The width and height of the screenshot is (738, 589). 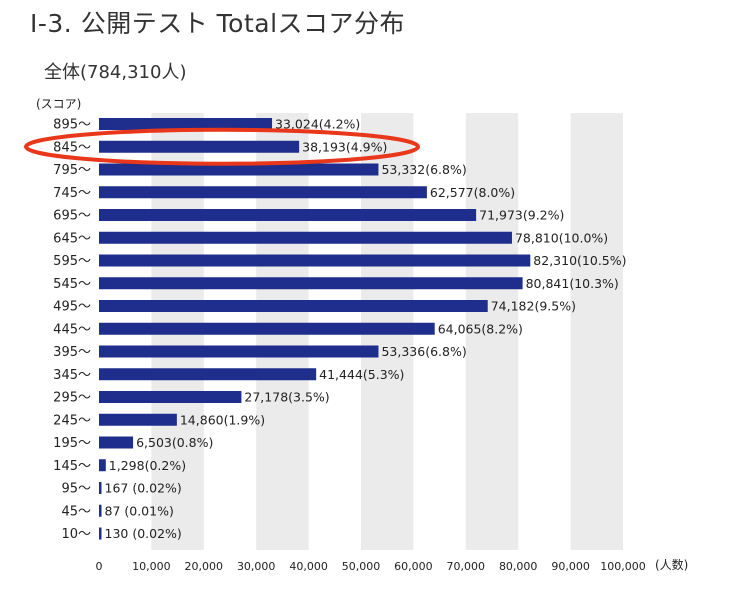 I want to click on chart-subtitle: 全体(784,310人), so click(x=115, y=72).